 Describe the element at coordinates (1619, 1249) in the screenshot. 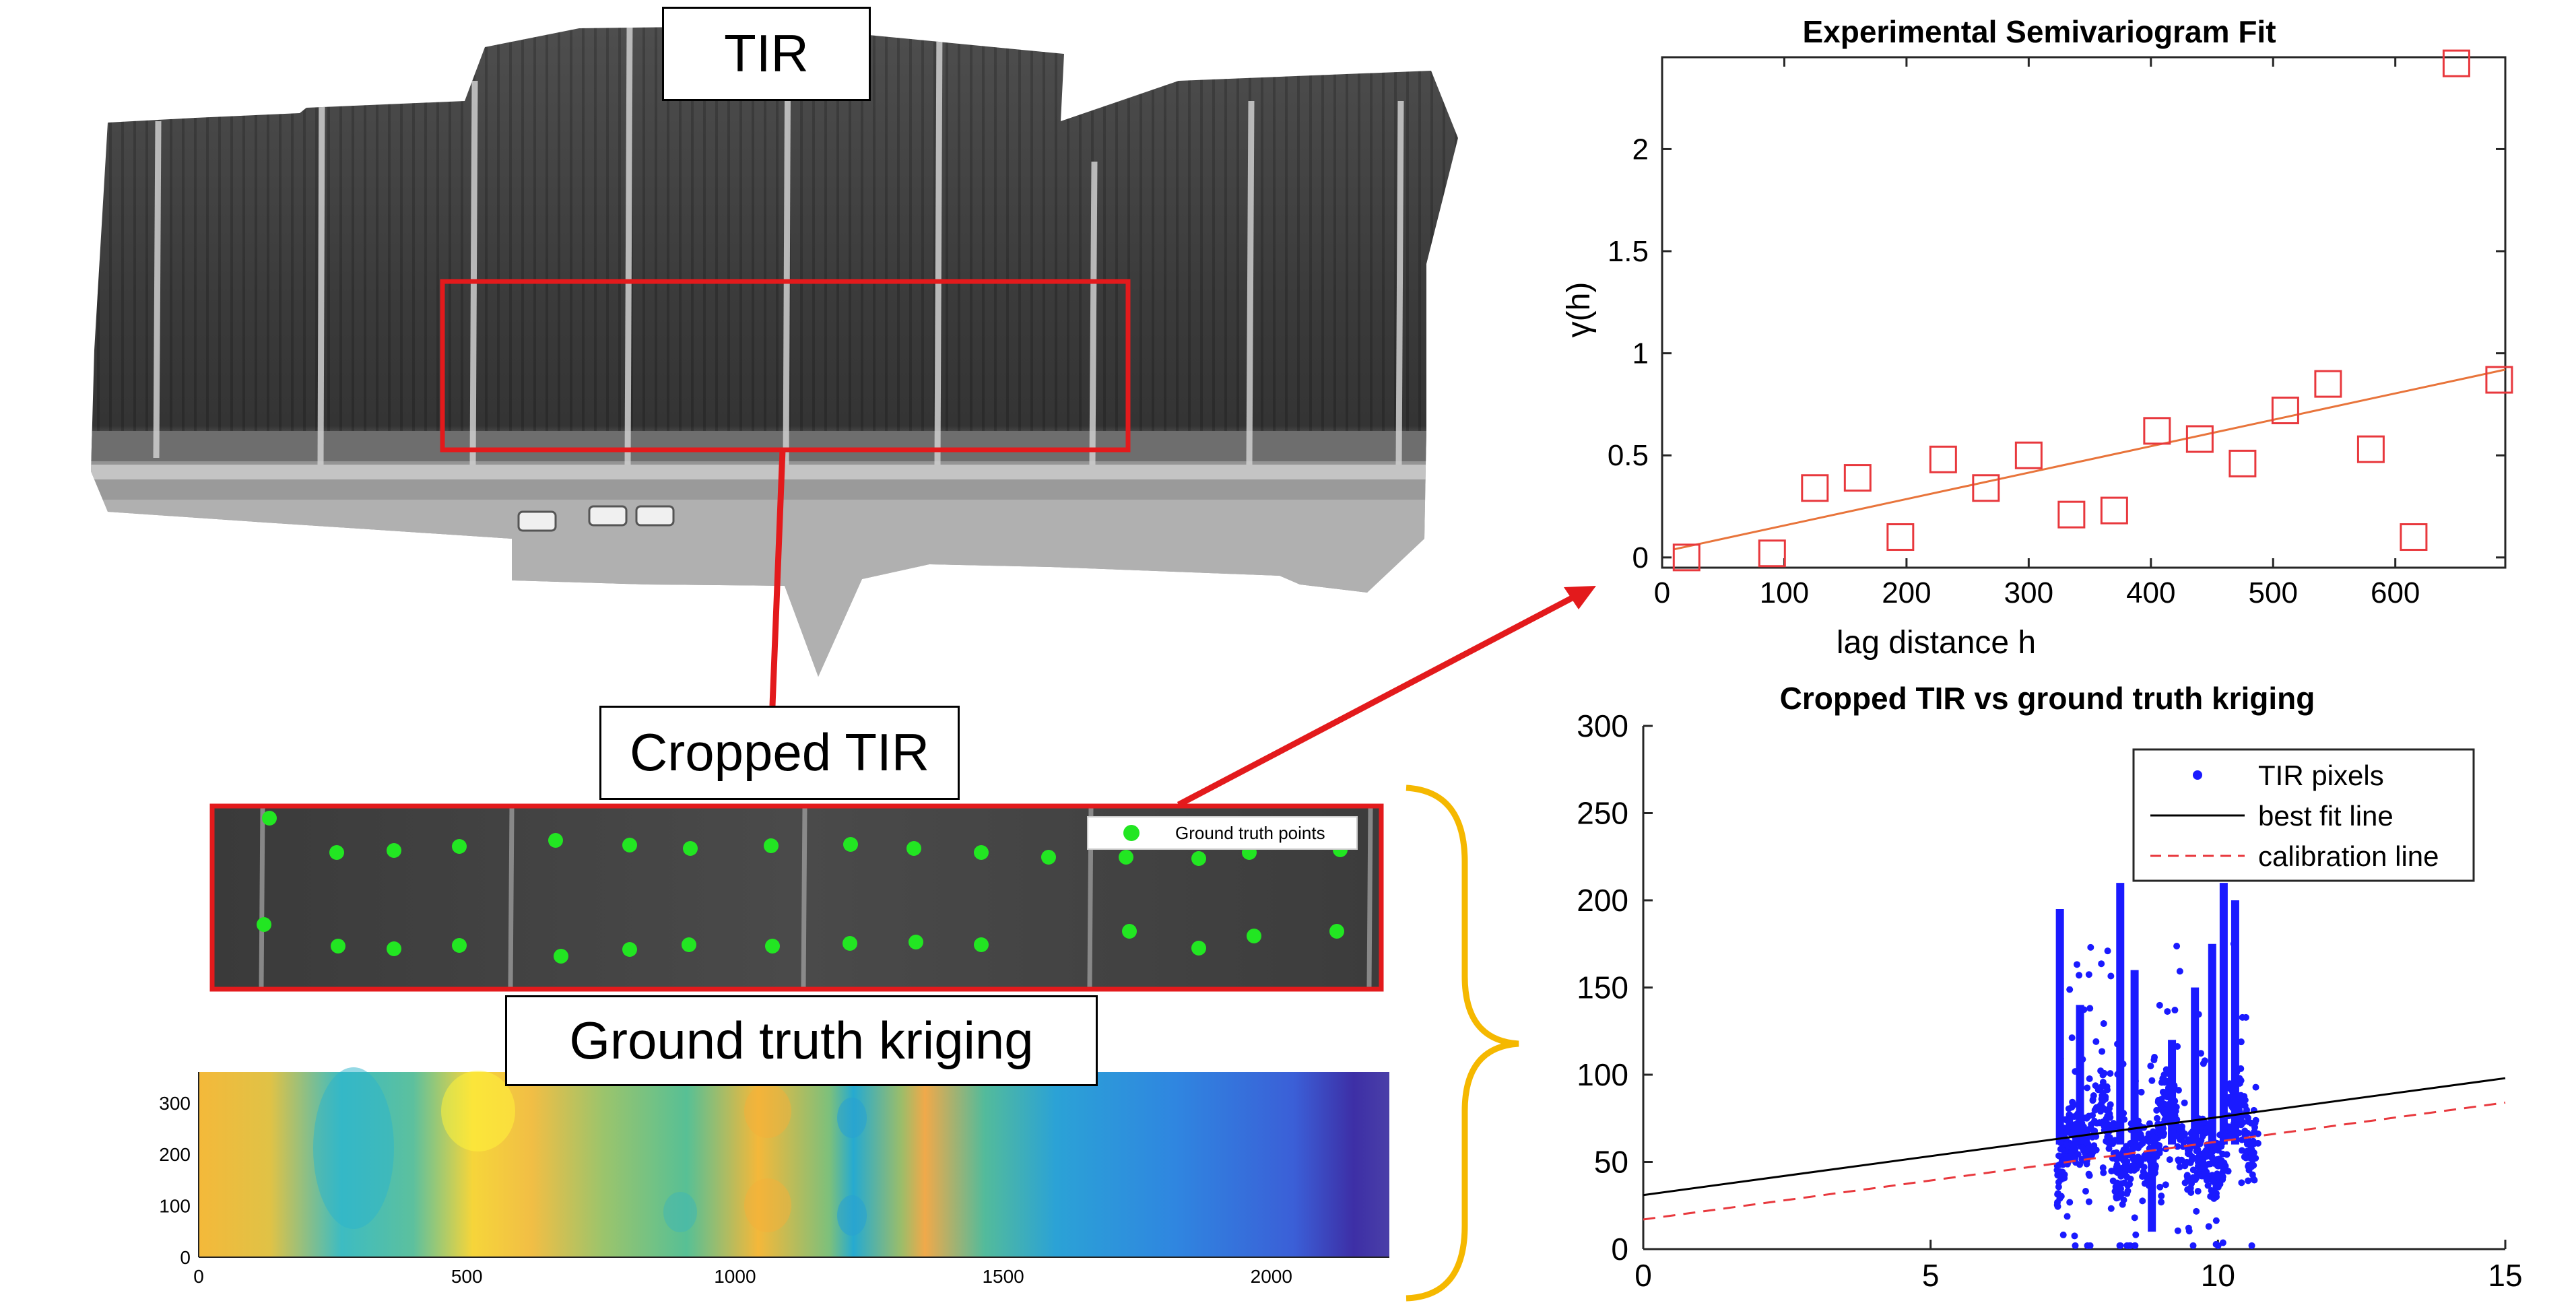

I see `calibration-ytick-label: 0` at that location.